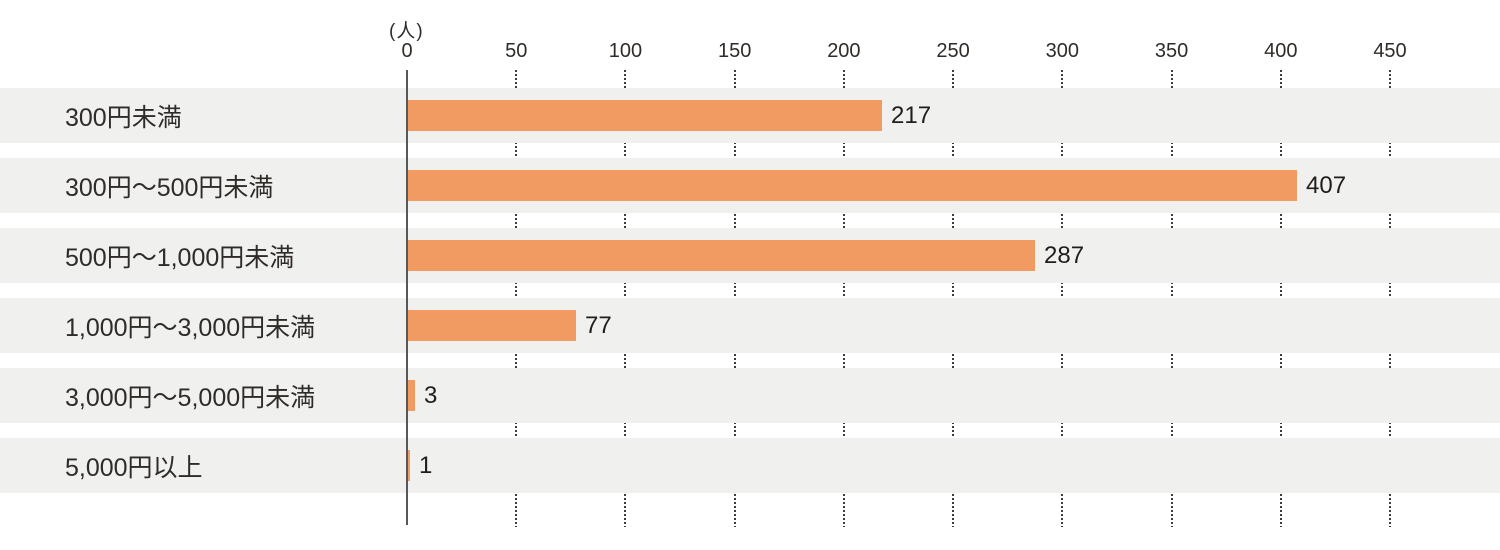 Image resolution: width=1500 pixels, height=550 pixels. What do you see at coordinates (625, 51) in the screenshot?
I see `x-tick-label: 100` at bounding box center [625, 51].